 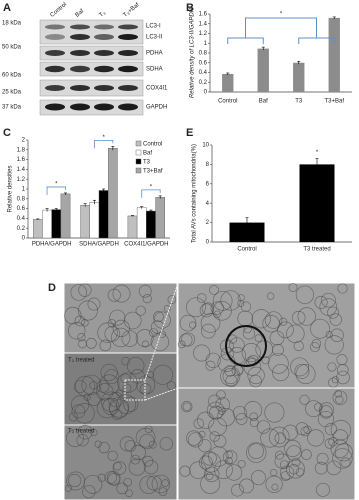 I want to click on marker-label: 37 kDa, so click(x=12, y=108).